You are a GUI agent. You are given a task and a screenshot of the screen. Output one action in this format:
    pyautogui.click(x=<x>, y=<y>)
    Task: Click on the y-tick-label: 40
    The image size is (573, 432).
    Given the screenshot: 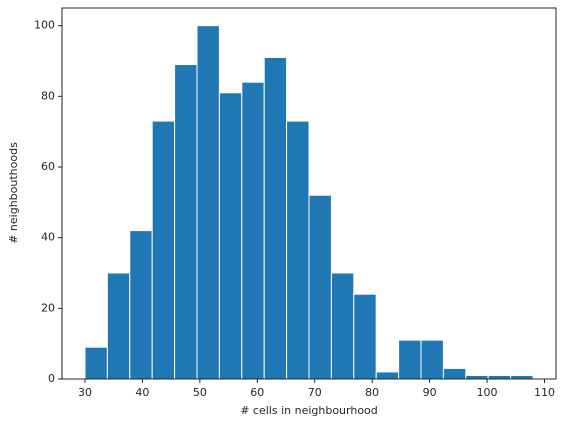 What is the action you would take?
    pyautogui.click(x=48, y=237)
    